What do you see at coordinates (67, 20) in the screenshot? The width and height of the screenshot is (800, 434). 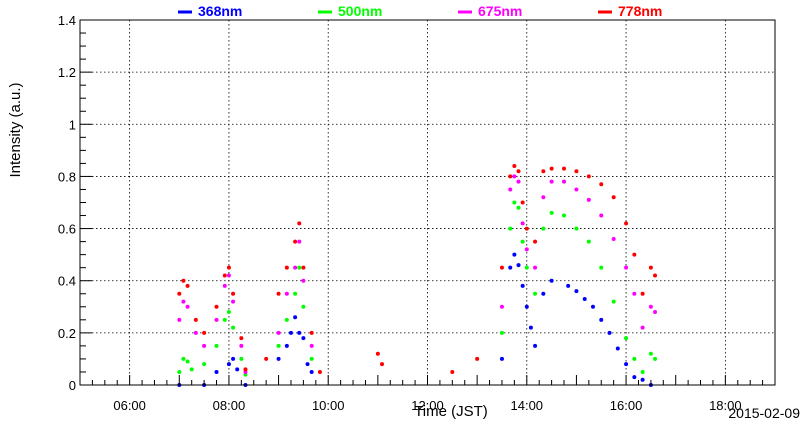 I see `y-tick-label: 1.4` at bounding box center [67, 20].